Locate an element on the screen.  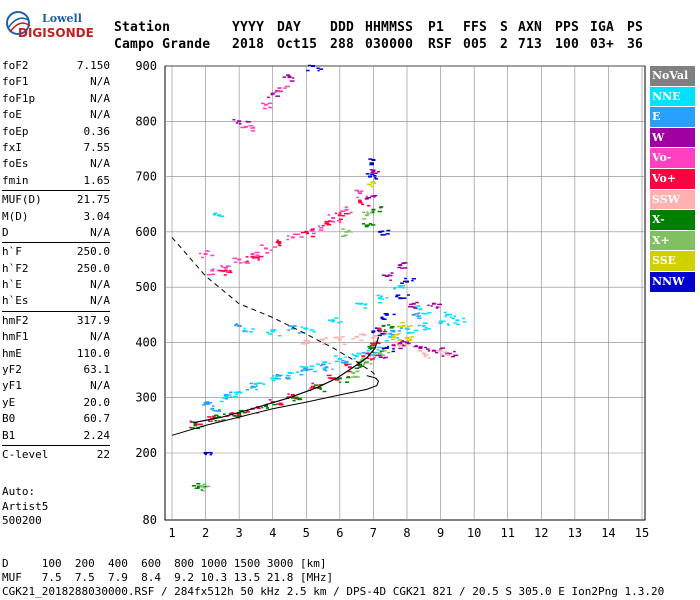
param-name: MUF(D) is located at coordinates (22, 200).